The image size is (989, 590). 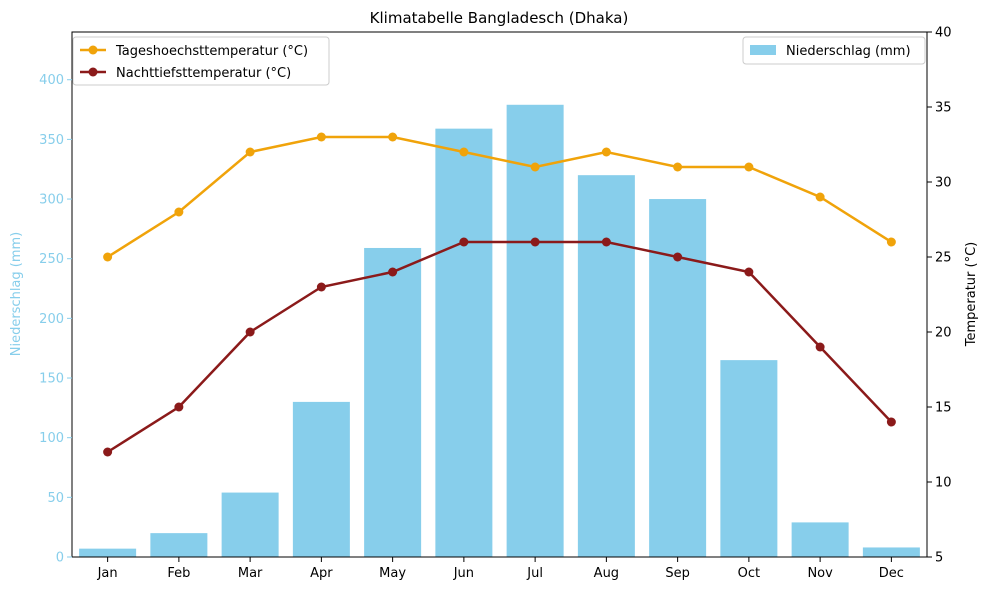 What do you see at coordinates (51, 259) in the screenshot?
I see `left-tick-label: 250` at bounding box center [51, 259].